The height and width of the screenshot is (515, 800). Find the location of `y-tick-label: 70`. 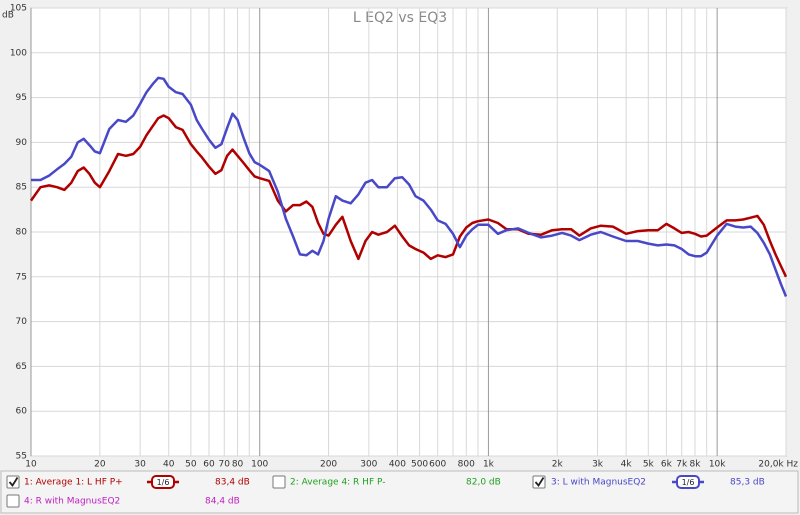

y-tick-label: 70 is located at coordinates (22, 322).